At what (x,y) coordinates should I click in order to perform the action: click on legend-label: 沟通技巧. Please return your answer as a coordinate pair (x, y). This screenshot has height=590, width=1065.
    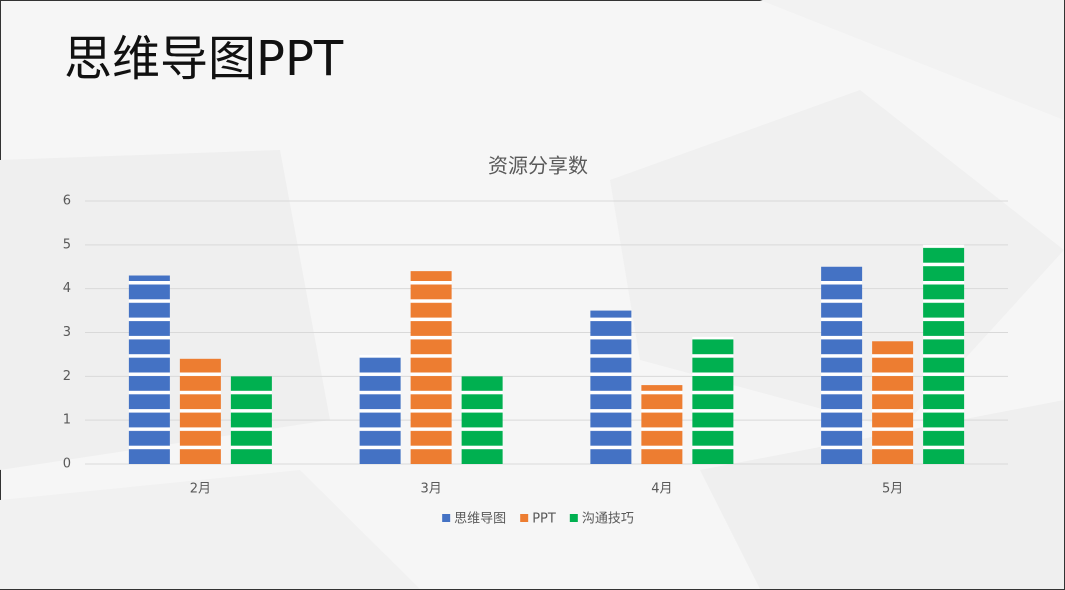
    Looking at the image, I should click on (608, 519).